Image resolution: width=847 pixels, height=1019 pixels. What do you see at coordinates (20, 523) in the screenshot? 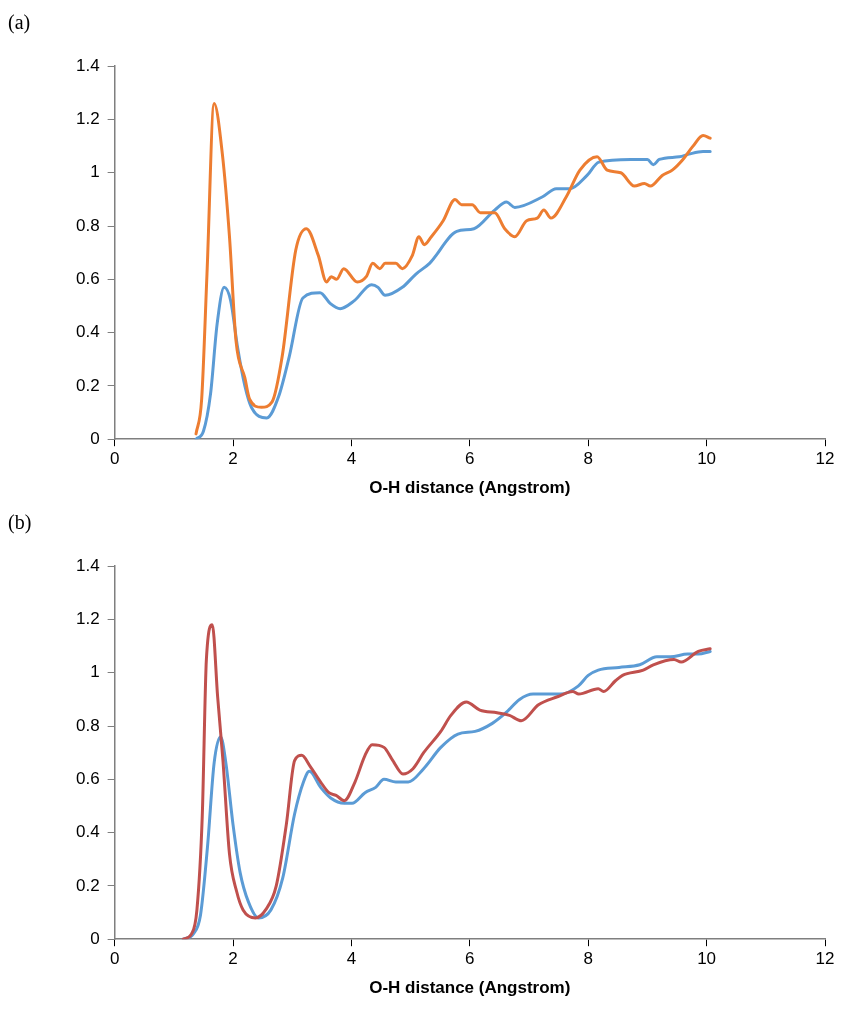
I see `chart-title: (b)` at bounding box center [20, 523].